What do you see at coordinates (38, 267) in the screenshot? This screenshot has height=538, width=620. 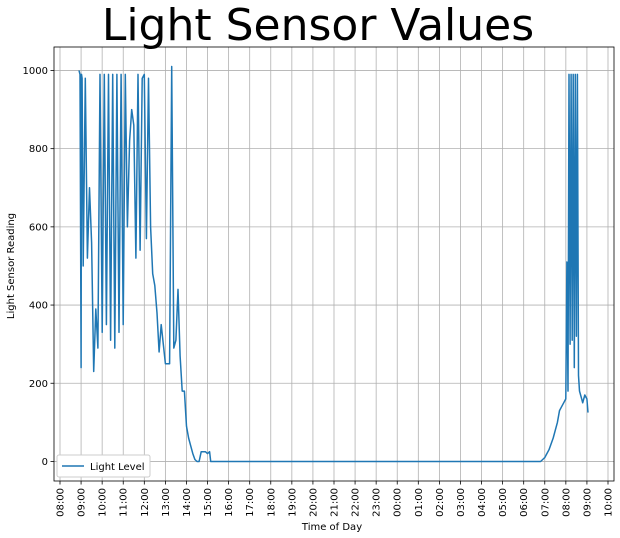 I see `y-axis-ticks: 0 200 400 600 800 1000` at bounding box center [38, 267].